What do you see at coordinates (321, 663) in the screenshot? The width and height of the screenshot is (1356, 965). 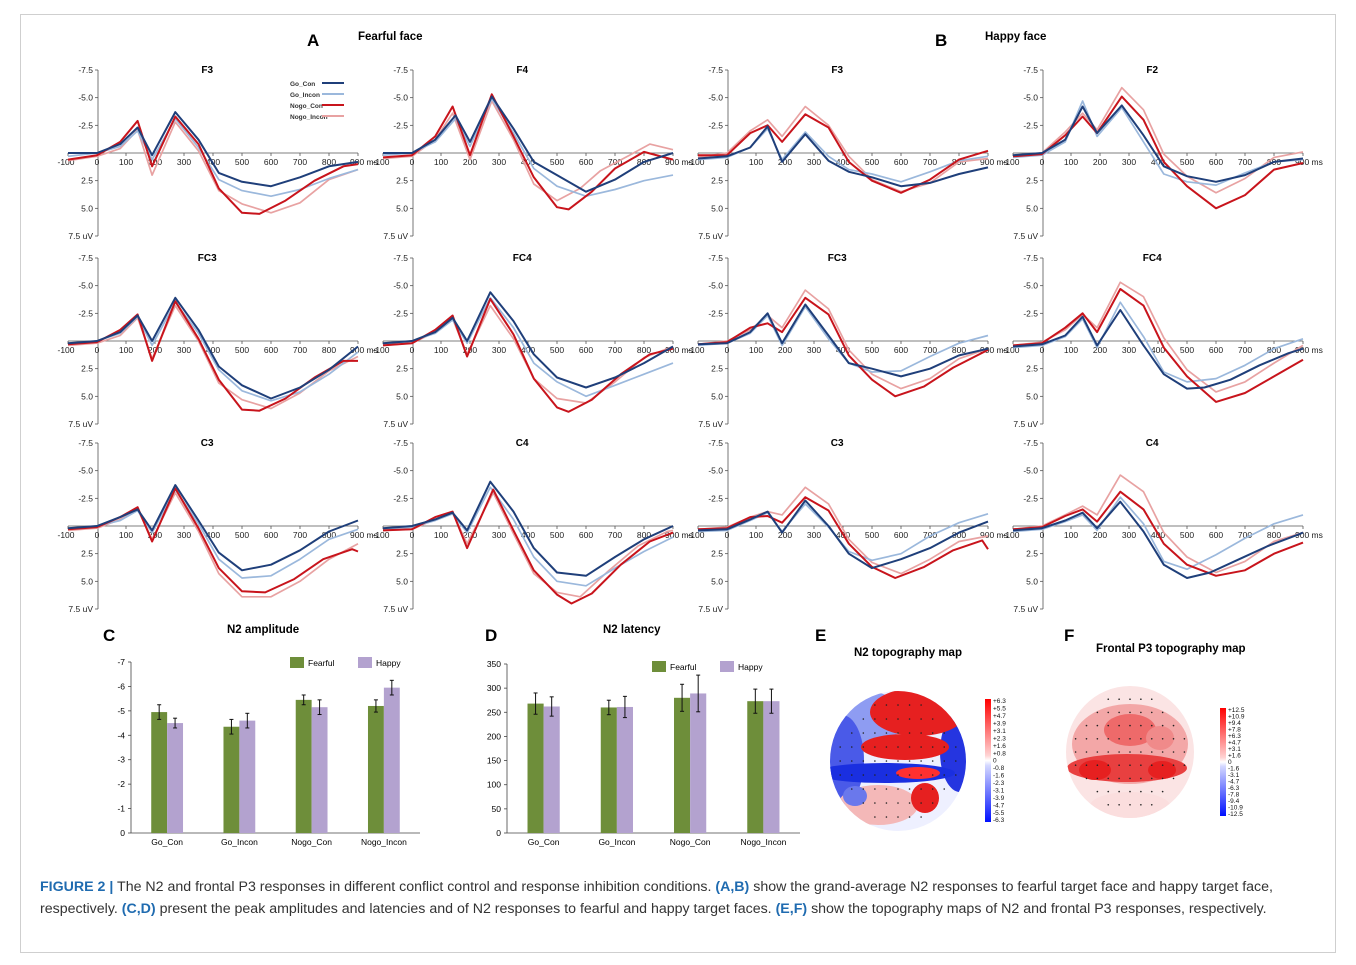 I see `bar-legend-label-fearful: Fearful` at bounding box center [321, 663].